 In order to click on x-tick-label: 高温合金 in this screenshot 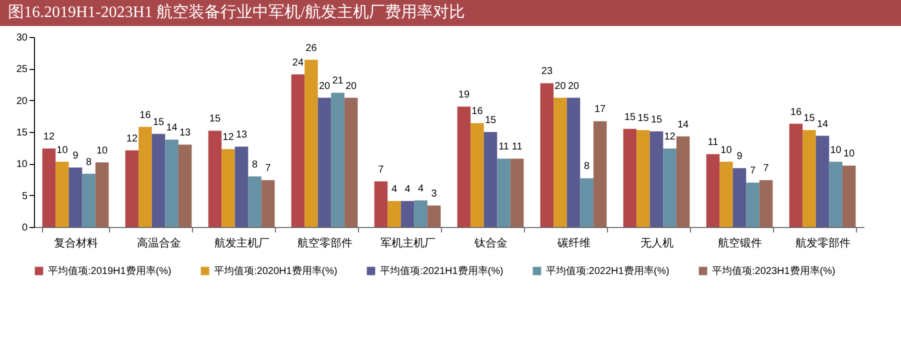, I will do `click(159, 243)`.